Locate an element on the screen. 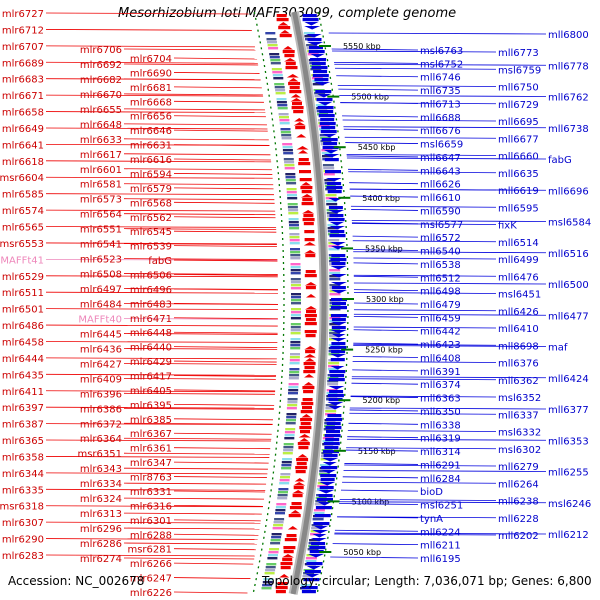  left-gene-label: mlr6444 is located at coordinates (23, 359).